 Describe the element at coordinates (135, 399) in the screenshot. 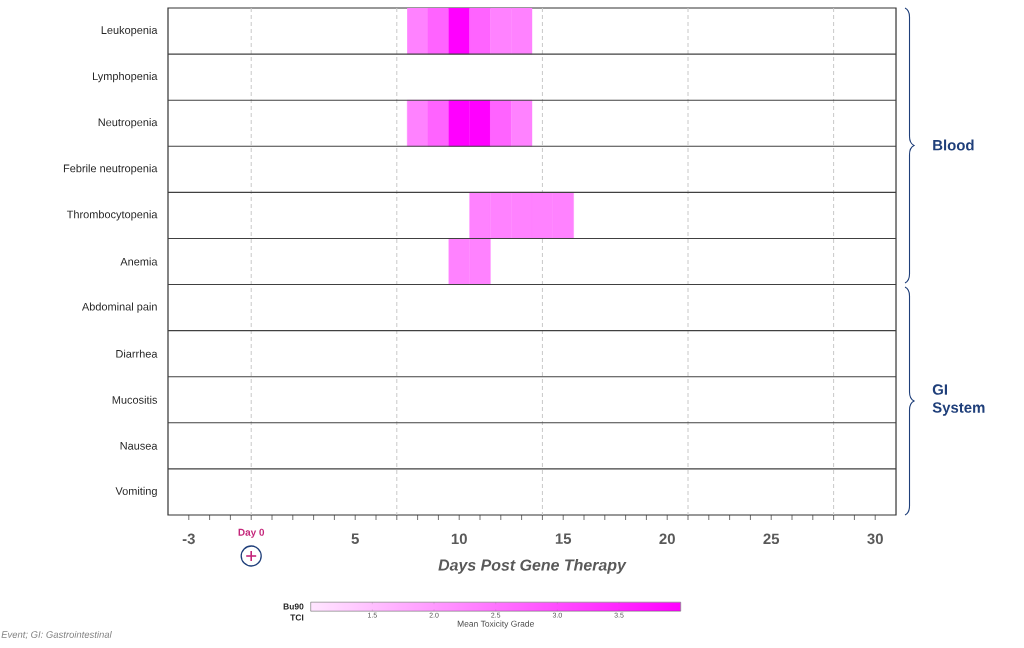

I see `y-tick-label: Mucositis` at that location.